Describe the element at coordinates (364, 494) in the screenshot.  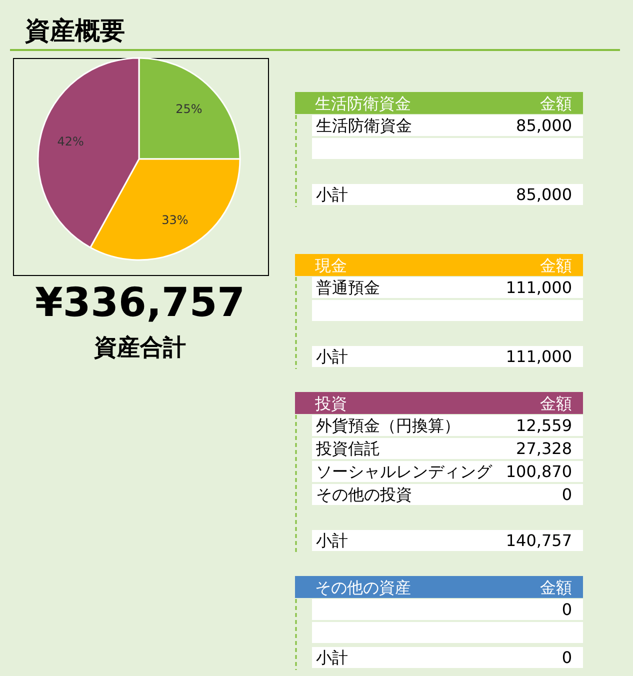
I see `category-label: その他の投資` at that location.